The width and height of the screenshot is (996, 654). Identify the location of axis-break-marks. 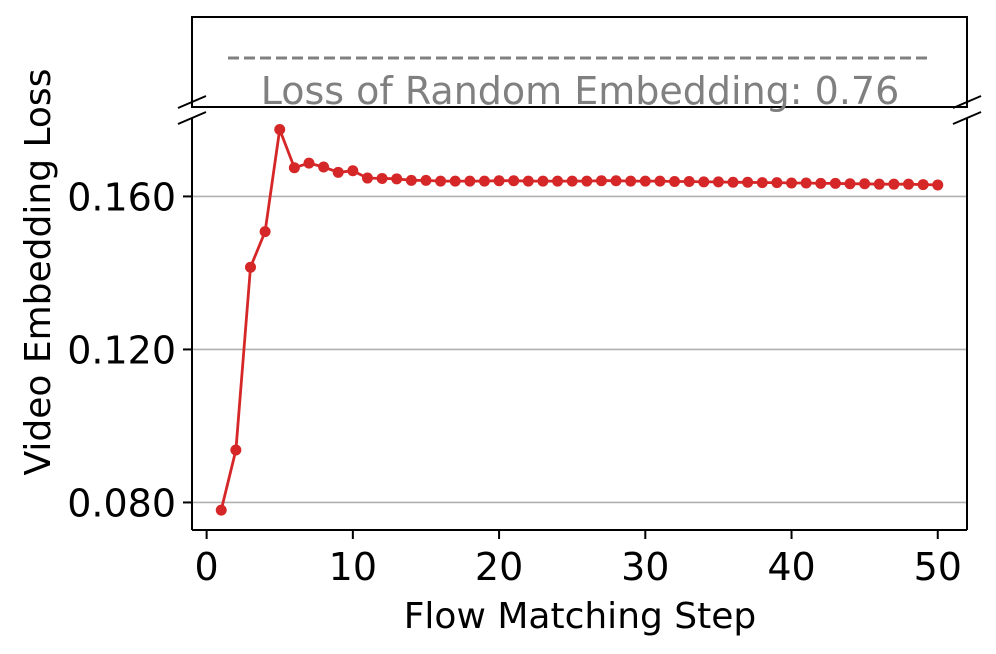
(579, 110).